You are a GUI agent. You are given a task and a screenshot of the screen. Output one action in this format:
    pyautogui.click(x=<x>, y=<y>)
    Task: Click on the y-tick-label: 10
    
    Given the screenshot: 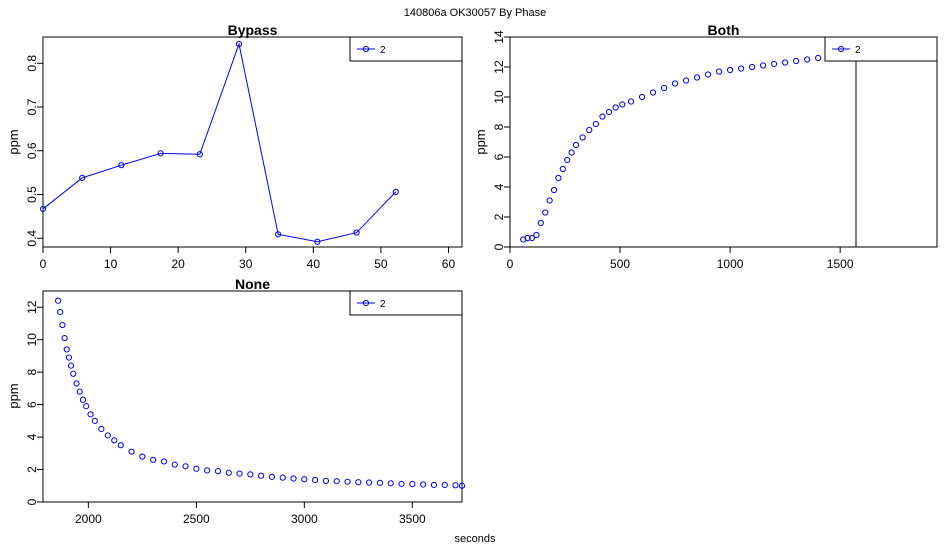 What is the action you would take?
    pyautogui.click(x=499, y=97)
    